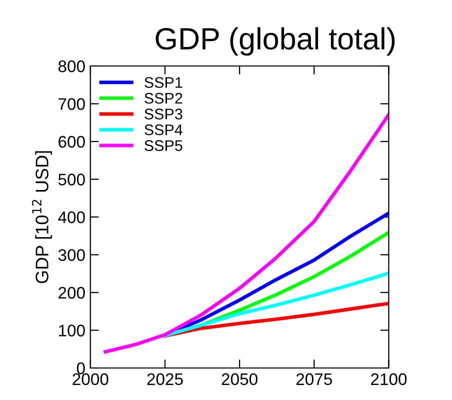 The width and height of the screenshot is (452, 400). Describe the element at coordinates (71, 217) in the screenshot. I see `y-tick-label: 400` at that location.